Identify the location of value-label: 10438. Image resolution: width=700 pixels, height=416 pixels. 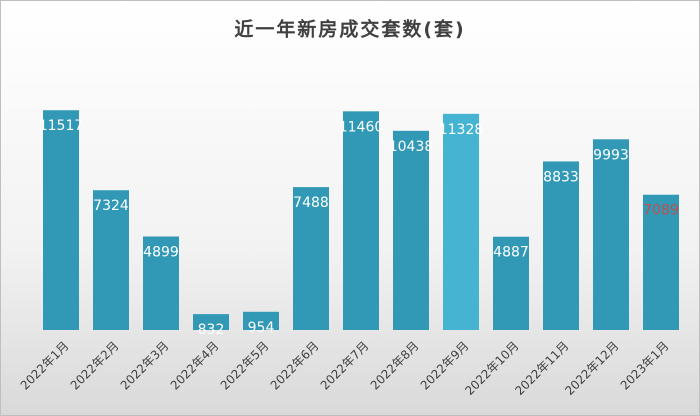
(411, 147).